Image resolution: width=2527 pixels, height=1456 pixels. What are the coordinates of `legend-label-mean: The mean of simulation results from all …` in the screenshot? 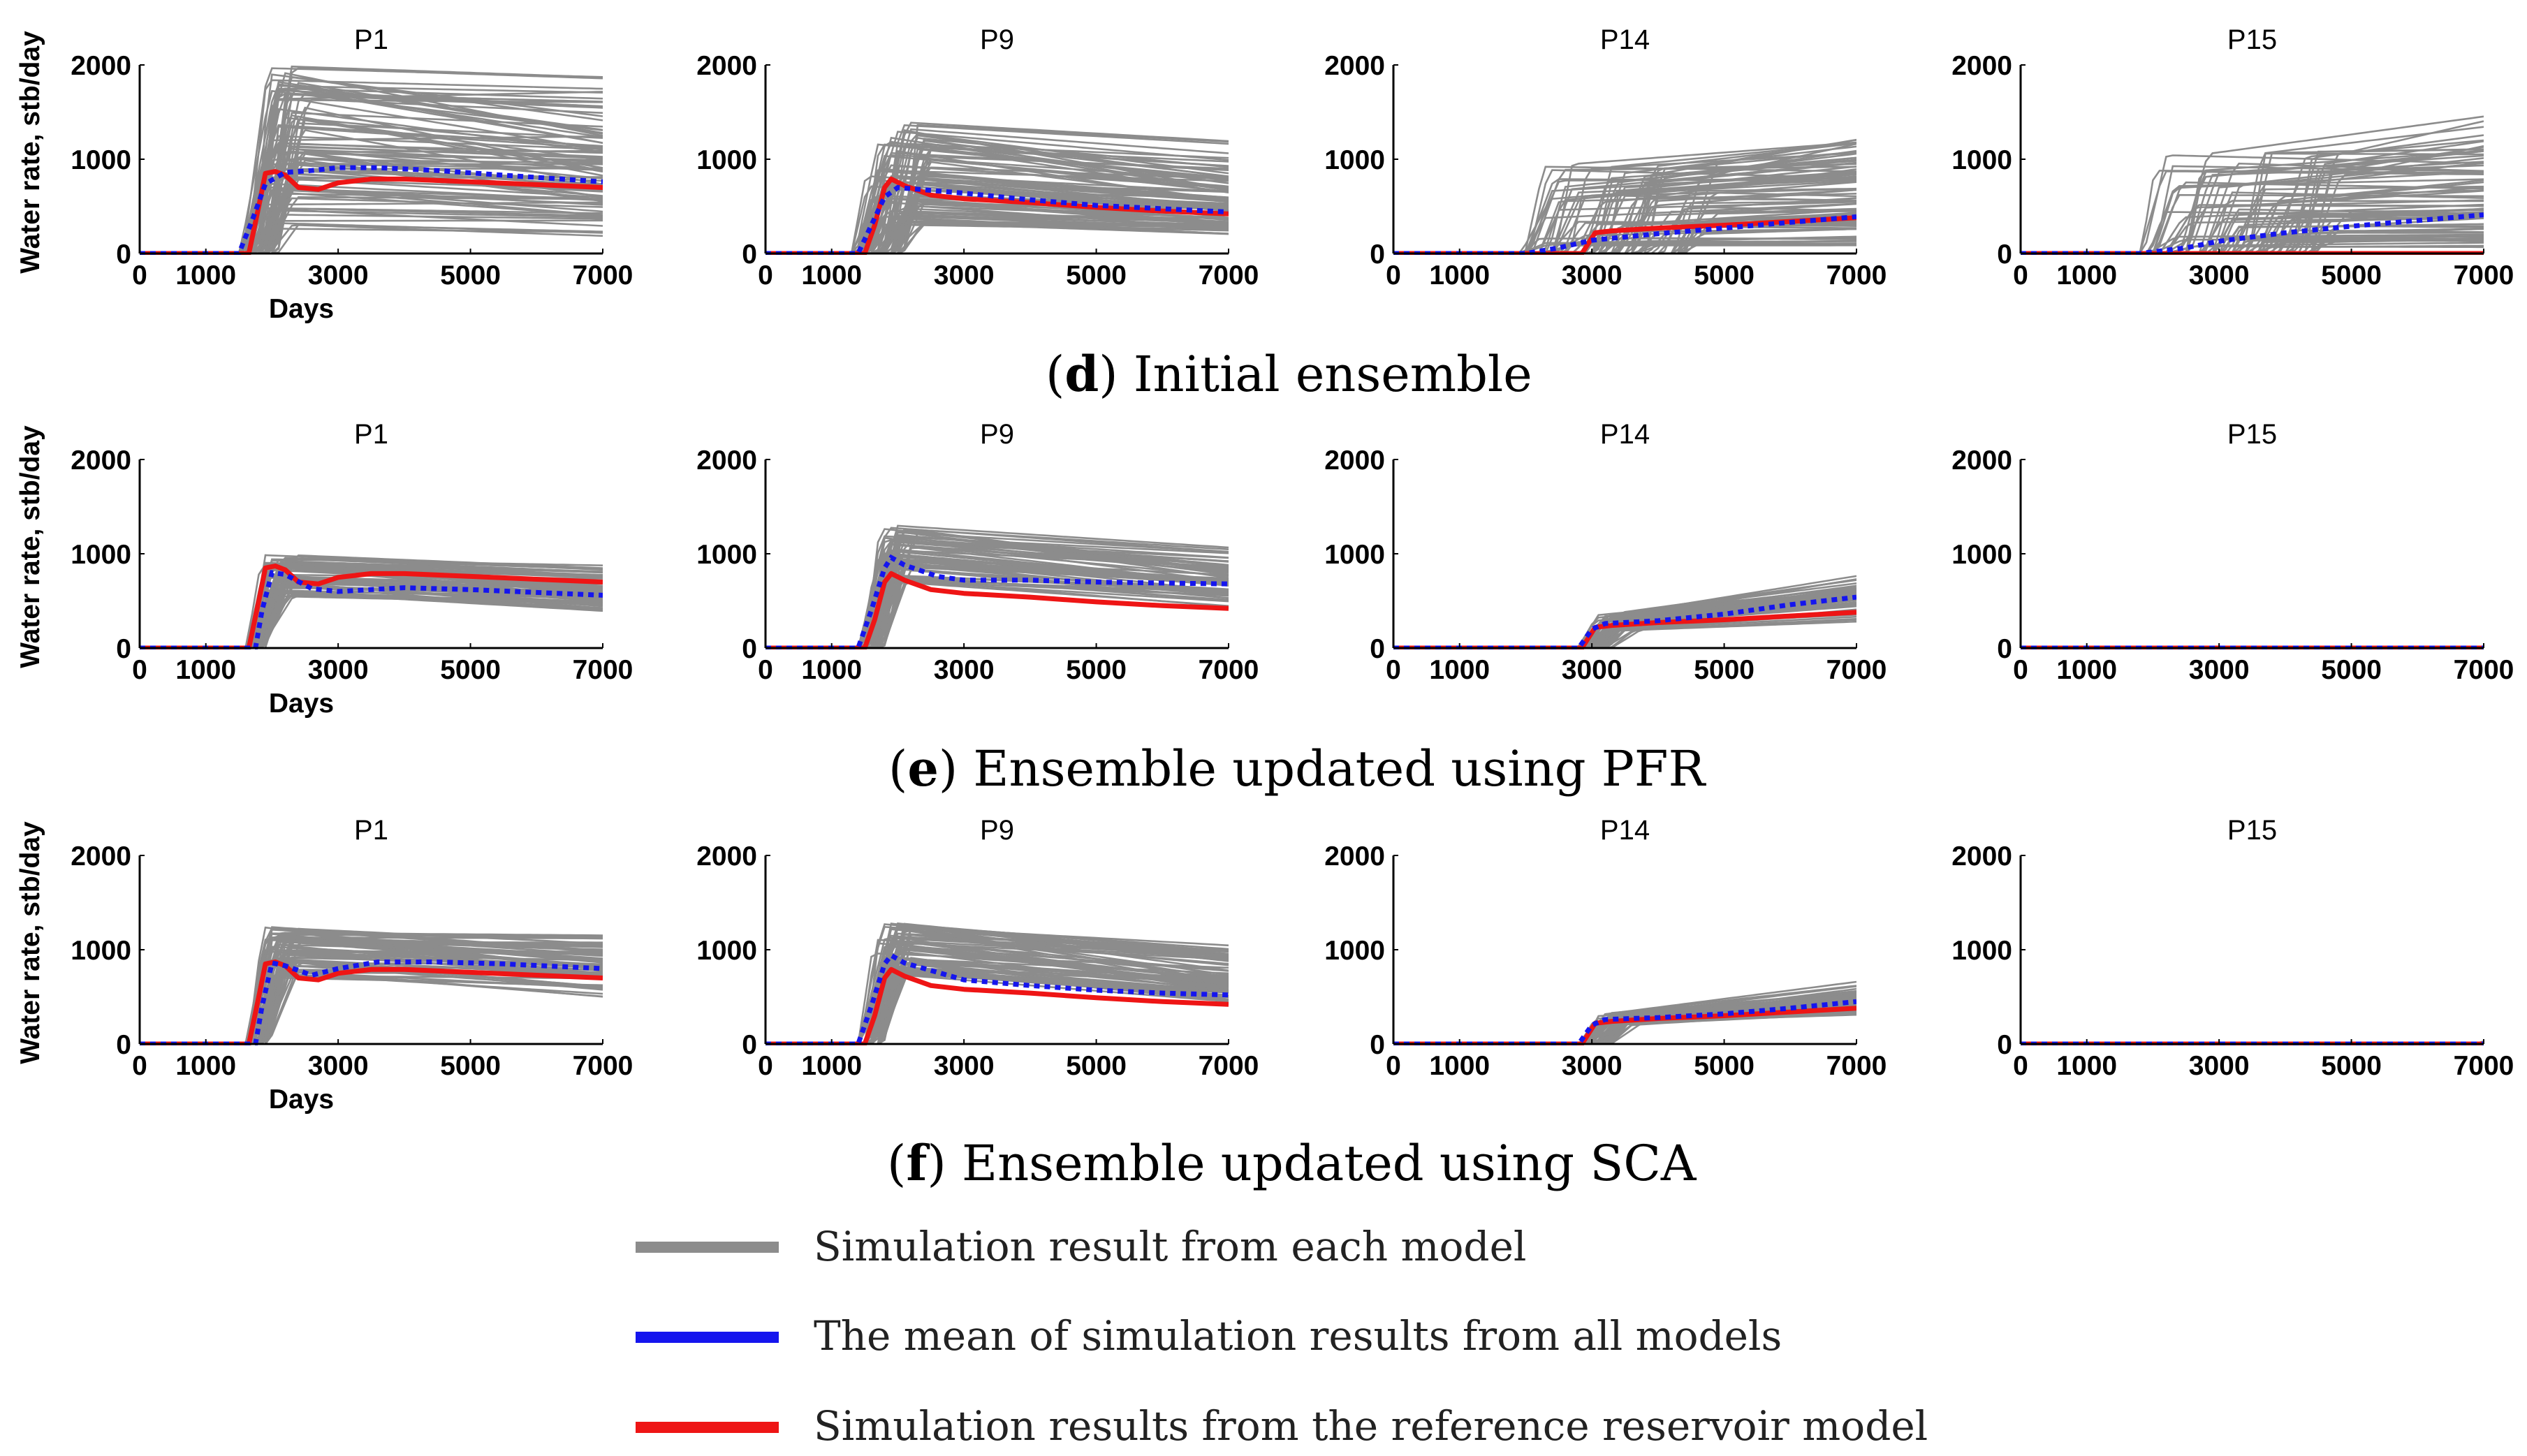 It's located at (1298, 1336).